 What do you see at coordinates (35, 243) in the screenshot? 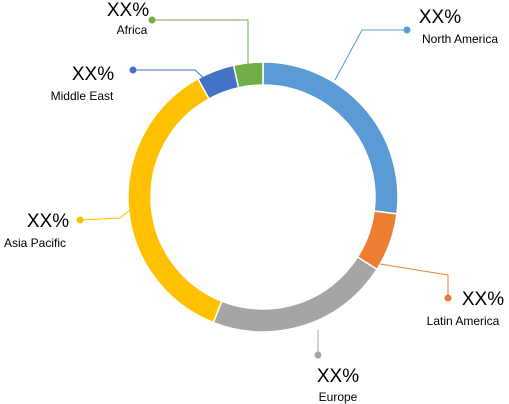
I see `category-label: Asia Pacific` at bounding box center [35, 243].